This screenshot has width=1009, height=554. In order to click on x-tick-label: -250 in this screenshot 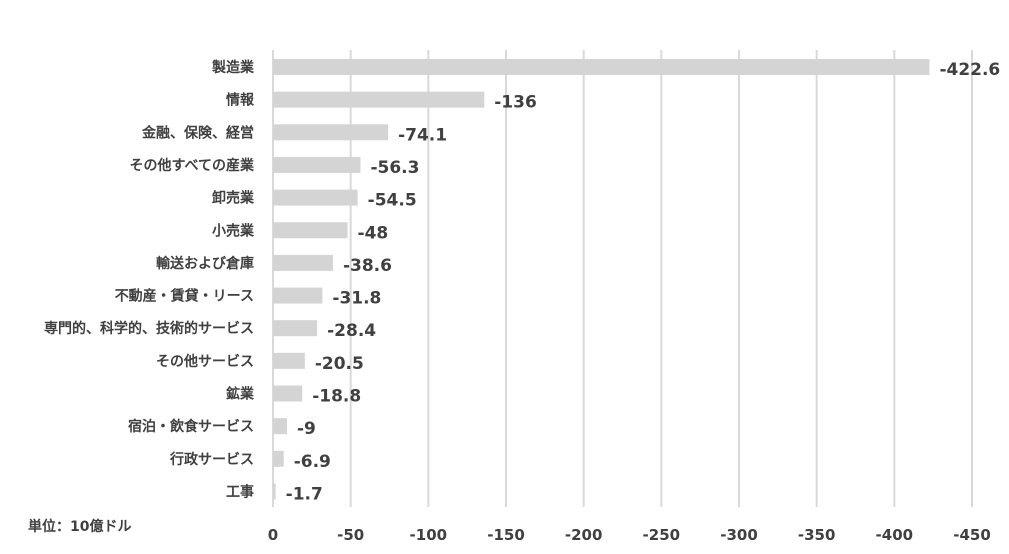, I will do `click(662, 535)`.